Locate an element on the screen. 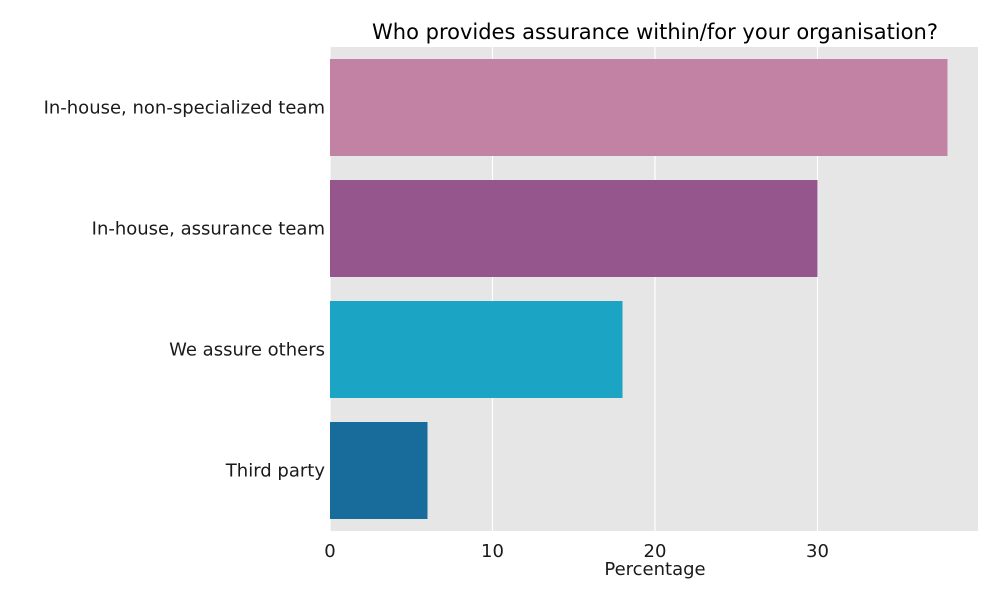 This screenshot has width=1000, height=600. category-label: In-house, assurance team is located at coordinates (208, 229).